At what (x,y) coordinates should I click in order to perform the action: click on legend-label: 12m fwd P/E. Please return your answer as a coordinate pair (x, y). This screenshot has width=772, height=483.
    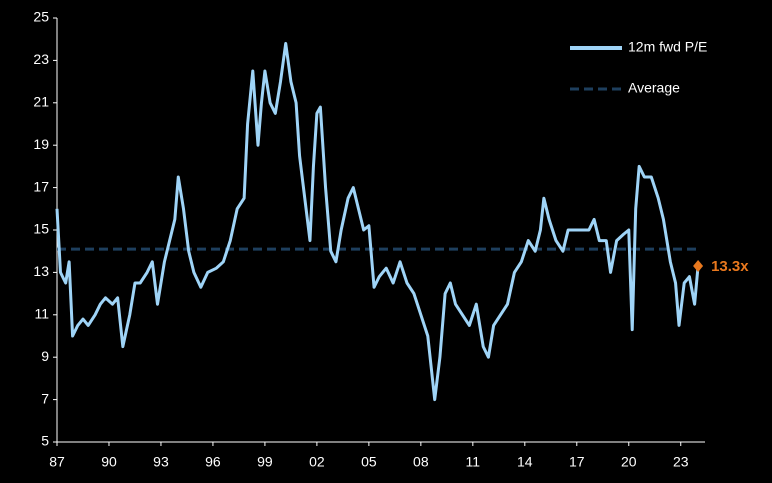
    Looking at the image, I should click on (667, 47).